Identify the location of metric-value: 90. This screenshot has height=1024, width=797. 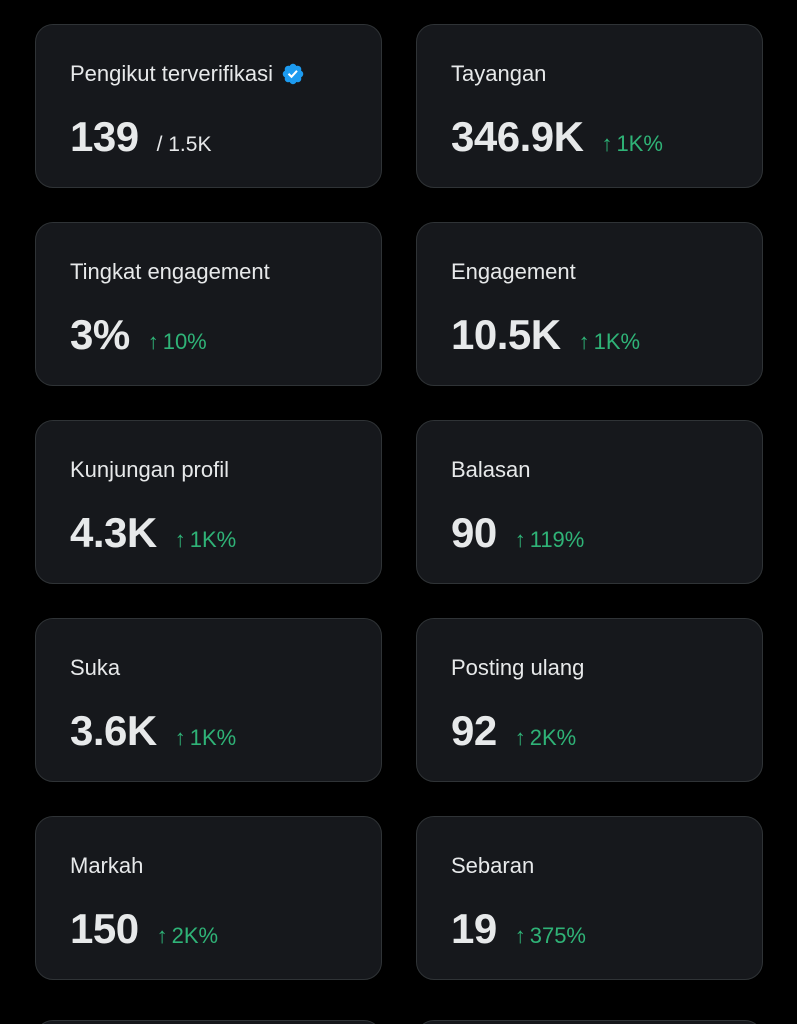
(474, 532).